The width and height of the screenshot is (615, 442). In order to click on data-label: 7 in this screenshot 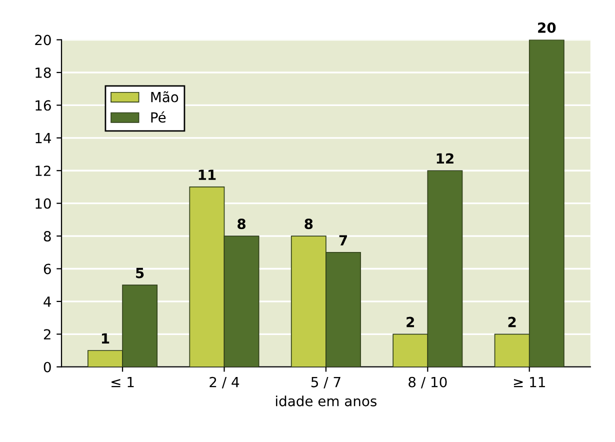, I will do `click(343, 240)`.